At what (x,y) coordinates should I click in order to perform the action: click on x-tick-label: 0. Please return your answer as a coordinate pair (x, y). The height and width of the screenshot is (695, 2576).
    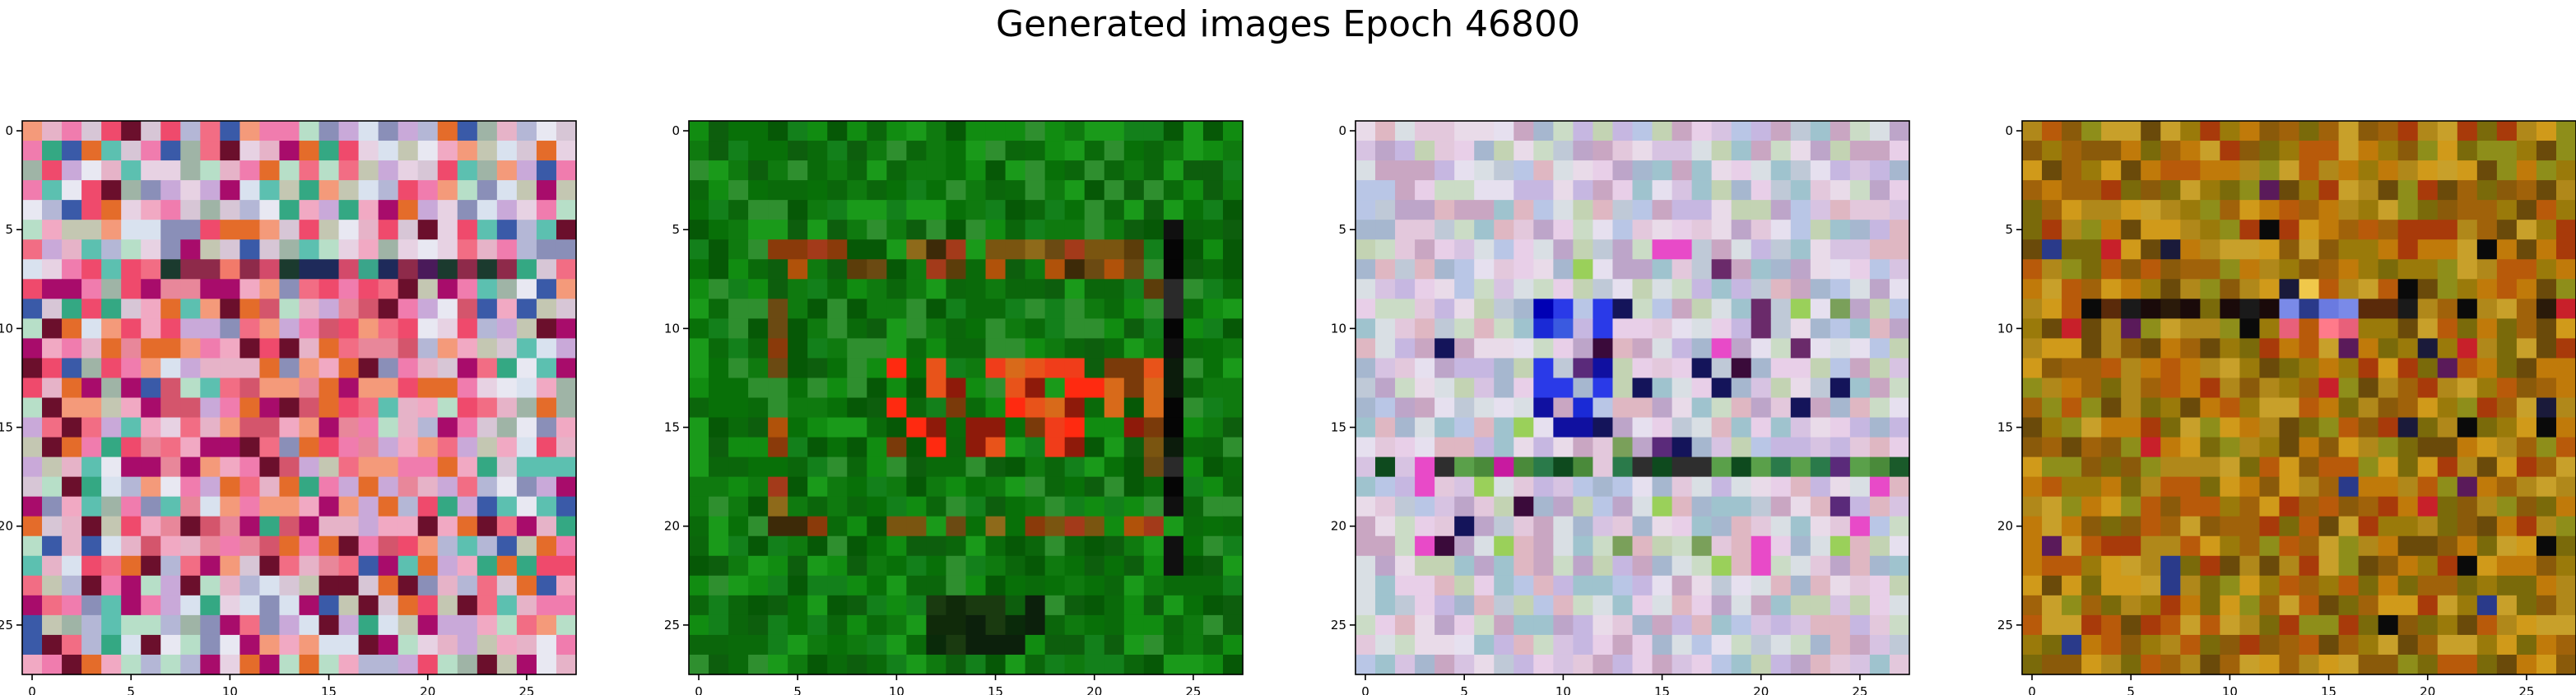
    Looking at the image, I should click on (32, 689).